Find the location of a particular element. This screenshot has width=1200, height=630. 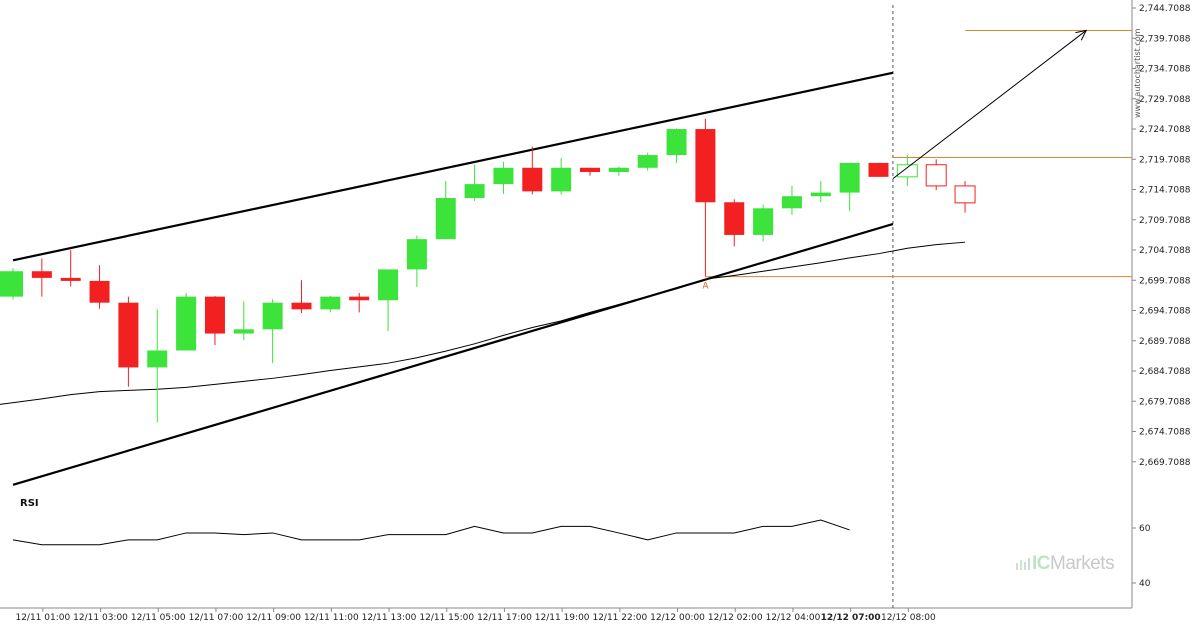

price-tick-label: 2,739.7088 is located at coordinates (1165, 39).